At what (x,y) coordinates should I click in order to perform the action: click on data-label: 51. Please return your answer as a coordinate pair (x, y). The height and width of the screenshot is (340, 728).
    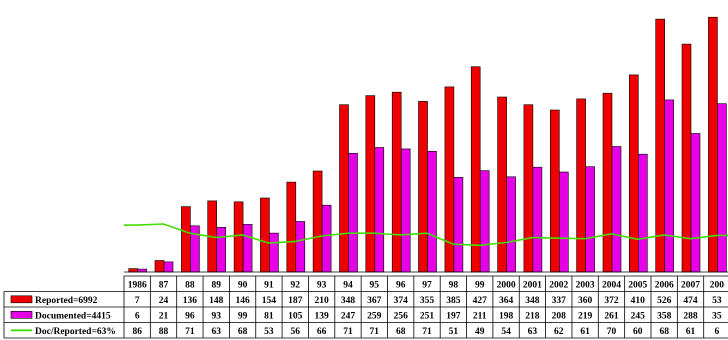
    Looking at the image, I should click on (454, 332).